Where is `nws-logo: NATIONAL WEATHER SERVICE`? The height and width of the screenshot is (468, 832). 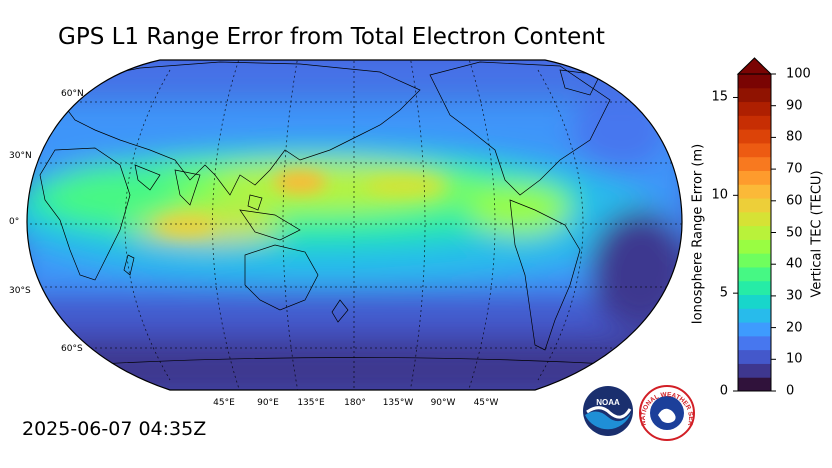 nws-logo: NATIONAL WEATHER SERVICE is located at coordinates (666, 413).